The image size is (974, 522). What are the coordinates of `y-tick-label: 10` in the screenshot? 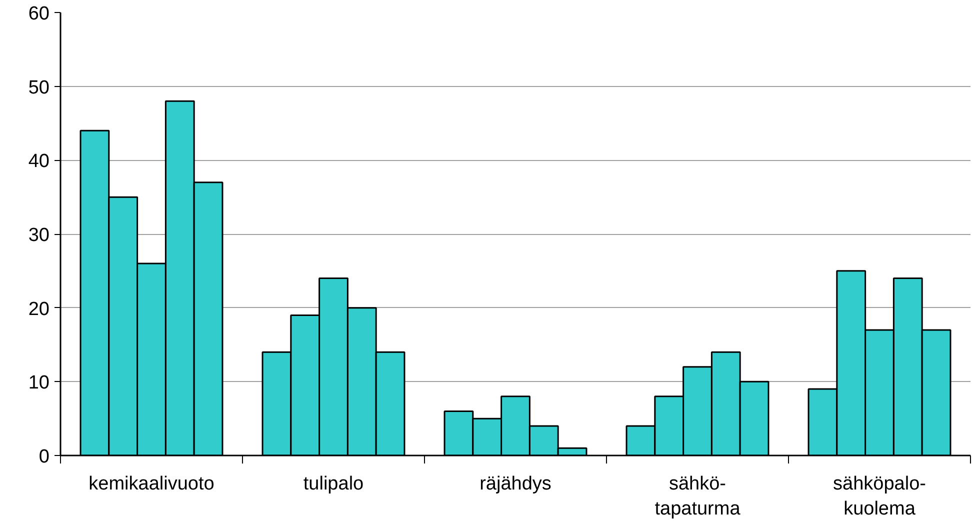 It's located at (39, 383).